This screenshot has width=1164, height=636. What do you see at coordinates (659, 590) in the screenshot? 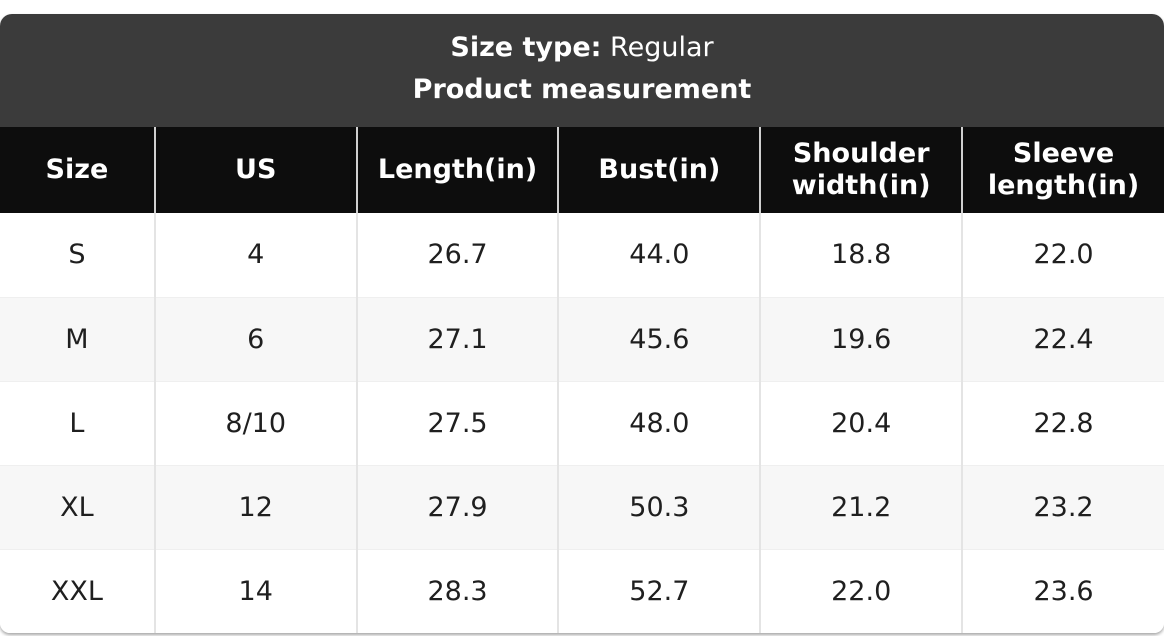
I see `bust-cell: 52.7` at bounding box center [659, 590].